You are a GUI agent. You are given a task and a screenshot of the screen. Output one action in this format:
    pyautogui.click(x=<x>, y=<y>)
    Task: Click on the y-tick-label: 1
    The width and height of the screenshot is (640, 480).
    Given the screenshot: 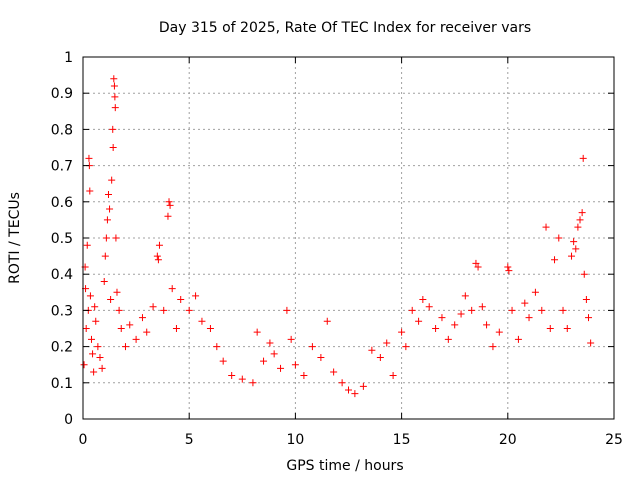 What is the action you would take?
    pyautogui.click(x=68, y=58)
    